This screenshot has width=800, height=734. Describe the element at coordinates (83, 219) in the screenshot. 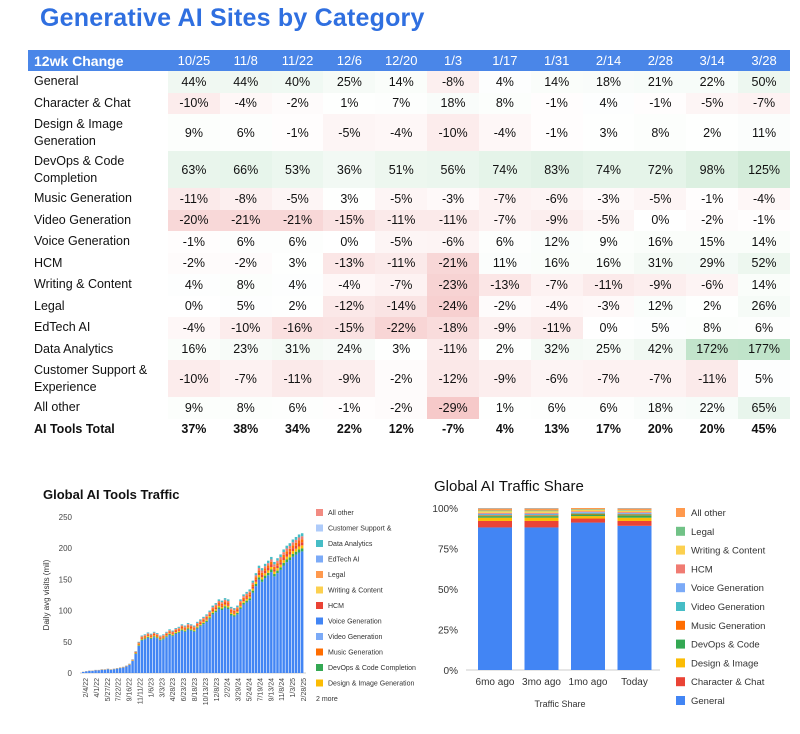

I see `row-label: Video Generation` at that location.